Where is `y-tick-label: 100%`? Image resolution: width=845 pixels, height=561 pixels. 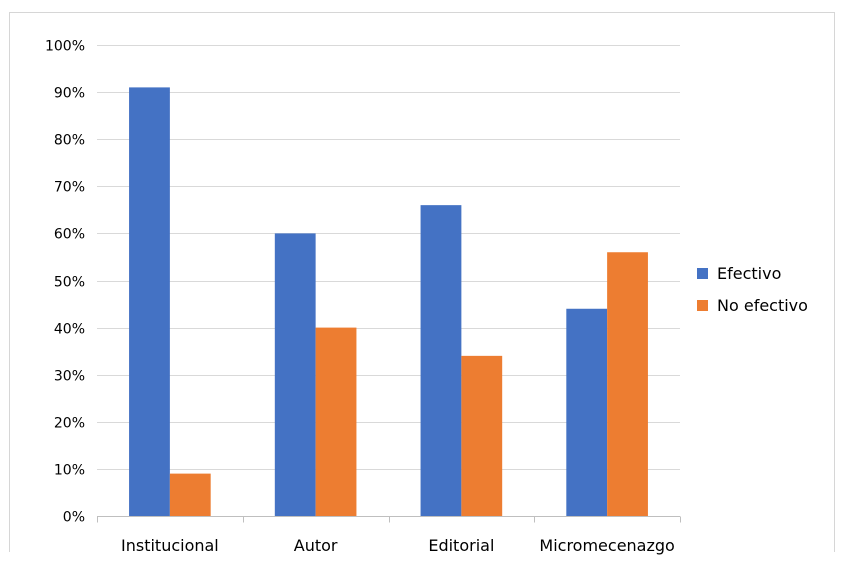
y-tick-label: 100% is located at coordinates (65, 47).